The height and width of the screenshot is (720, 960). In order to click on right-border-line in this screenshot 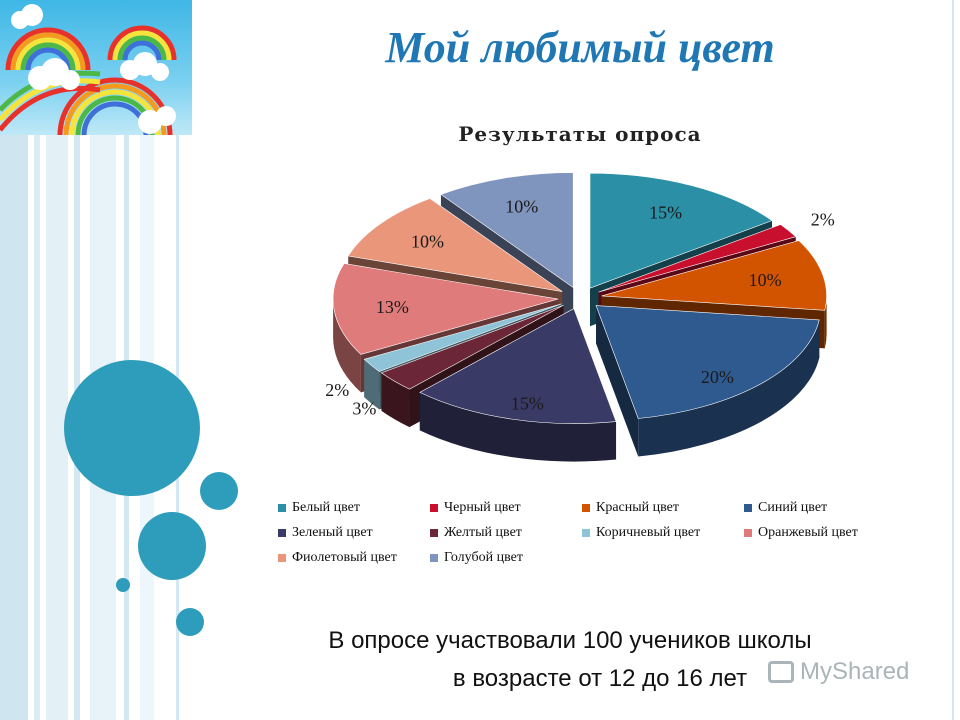, I will do `click(953, 360)`.